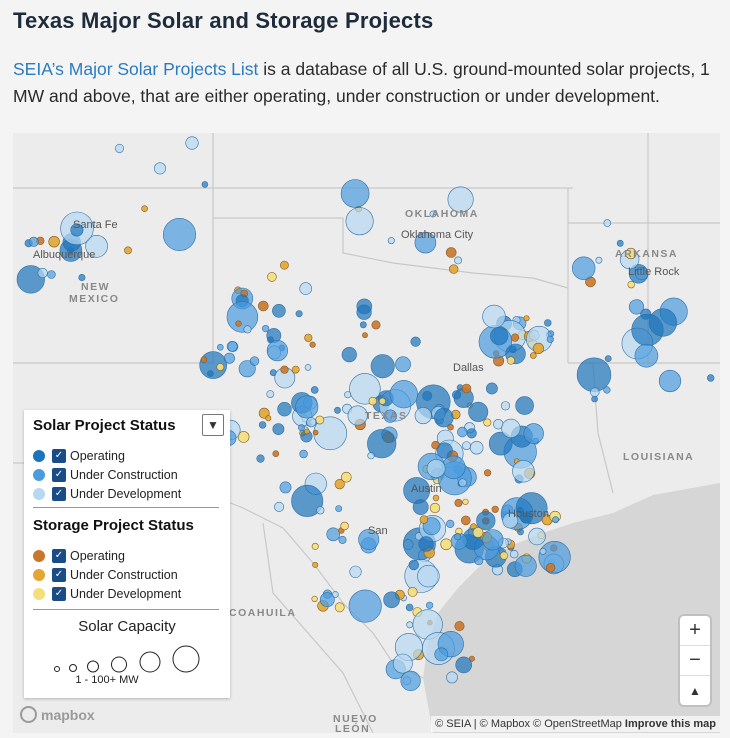 The image size is (730, 738). I want to click on legend-storage-construction: ✓ Under Construction, so click(105, 575).